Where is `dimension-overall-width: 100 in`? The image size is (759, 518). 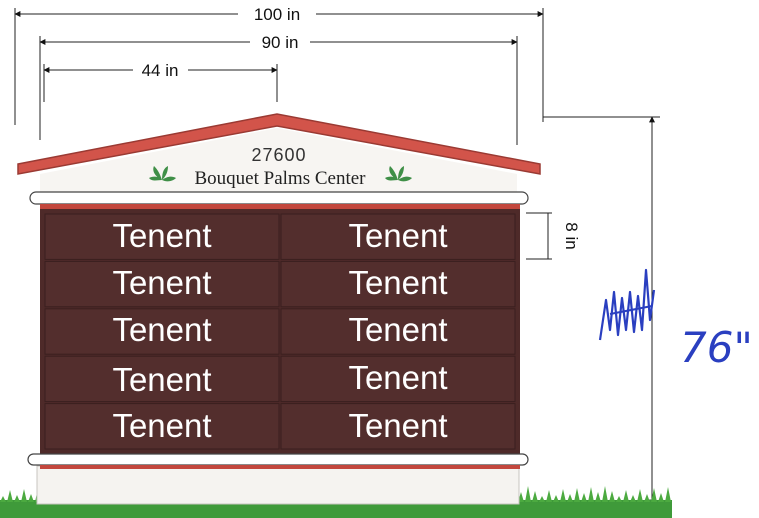 dimension-overall-width: 100 in is located at coordinates (279, 14).